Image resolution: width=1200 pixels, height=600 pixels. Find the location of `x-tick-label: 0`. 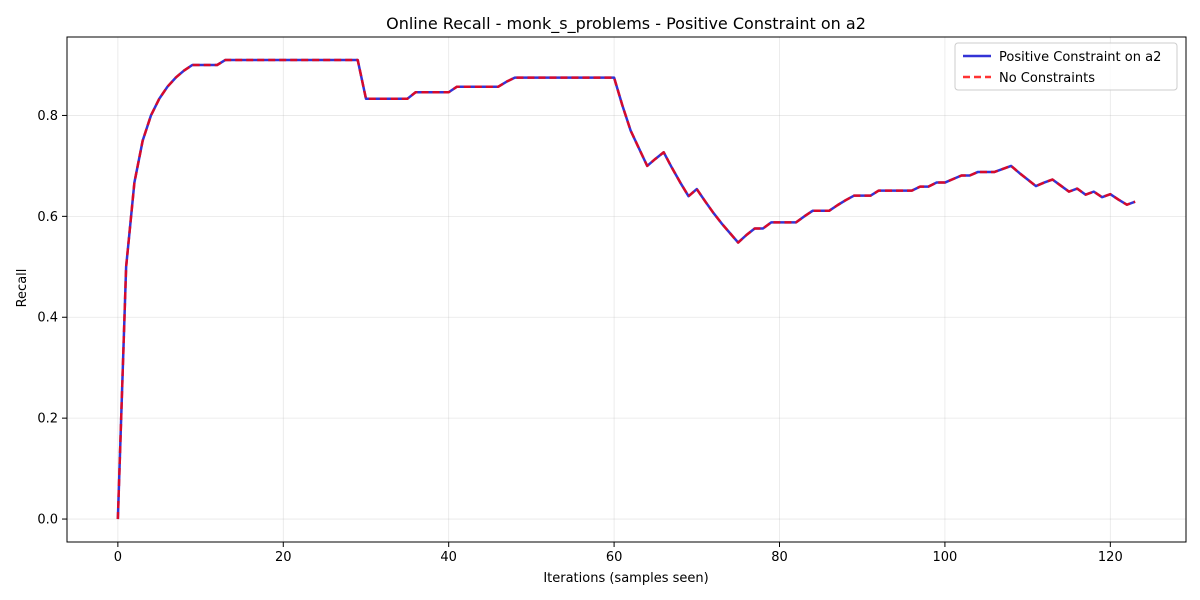

x-tick-label: 0 is located at coordinates (118, 557).